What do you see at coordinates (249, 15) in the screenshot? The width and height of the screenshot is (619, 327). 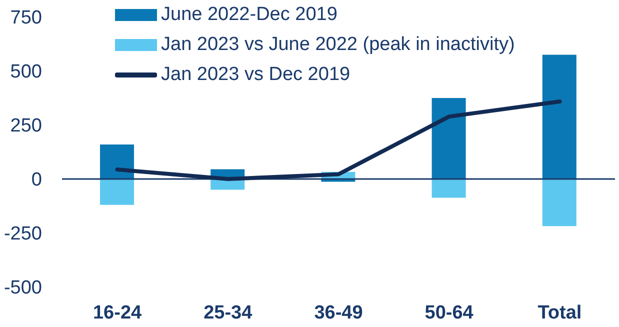 I see `legend-label: June 2022-Dec 2019` at bounding box center [249, 15].